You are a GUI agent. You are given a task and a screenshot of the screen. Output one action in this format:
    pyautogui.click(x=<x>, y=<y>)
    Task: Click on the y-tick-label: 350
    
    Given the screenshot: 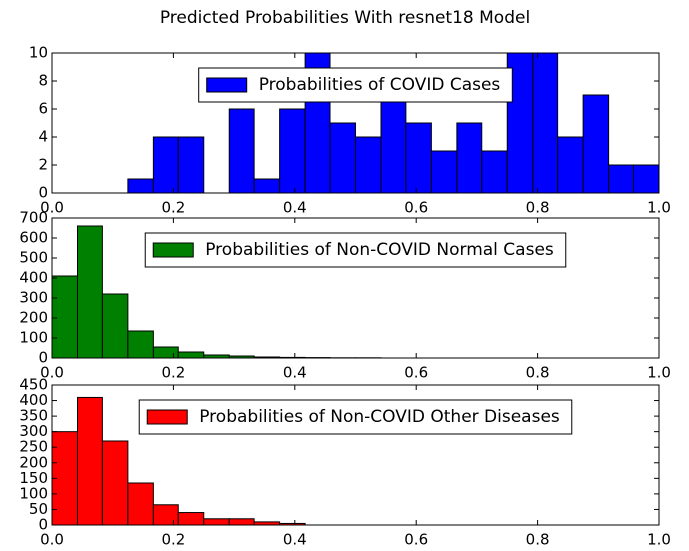 What is the action you would take?
    pyautogui.click(x=33, y=416)
    